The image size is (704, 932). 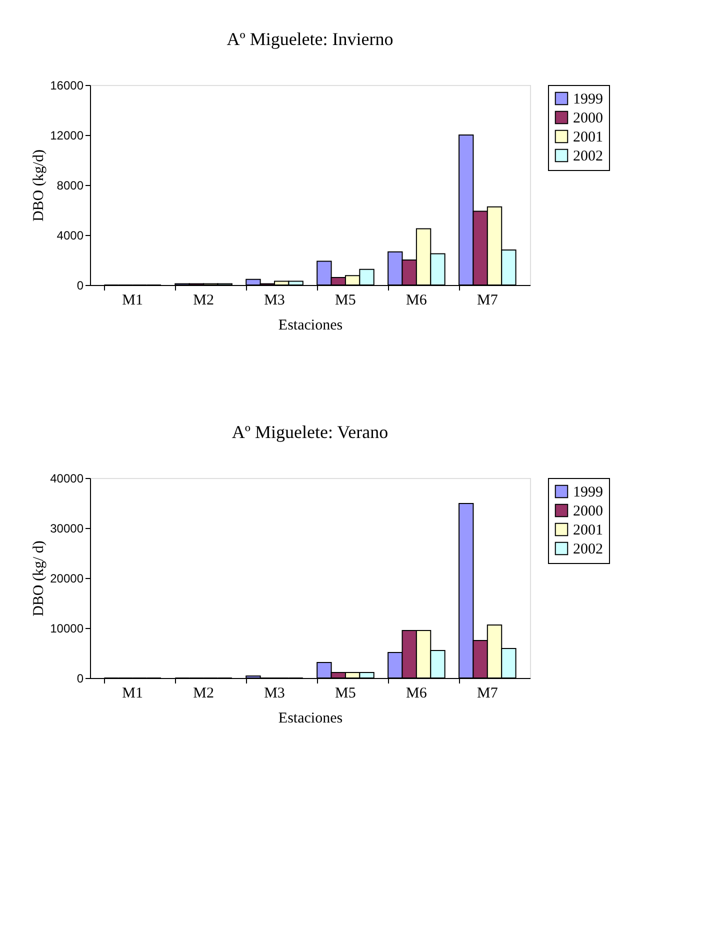 What do you see at coordinates (39, 578) in the screenshot?
I see `y-axis-title: DBO (kg/ d)` at bounding box center [39, 578].